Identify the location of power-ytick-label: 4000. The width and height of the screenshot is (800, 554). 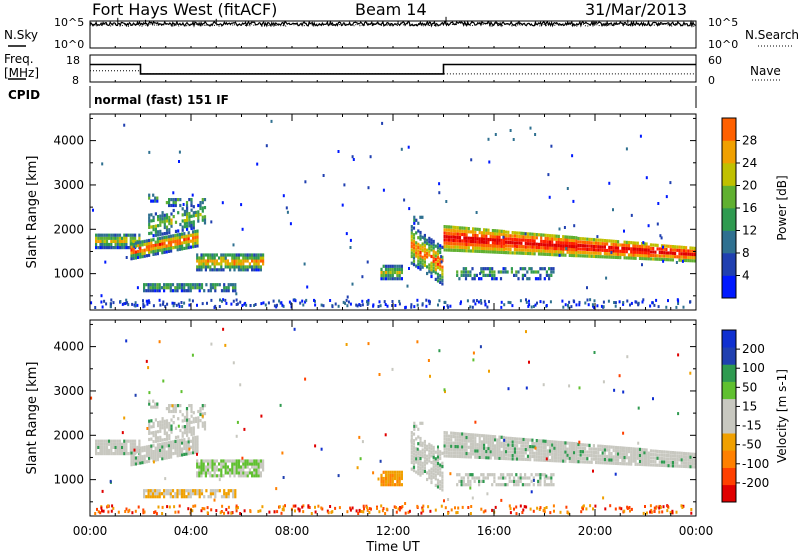
(68, 141).